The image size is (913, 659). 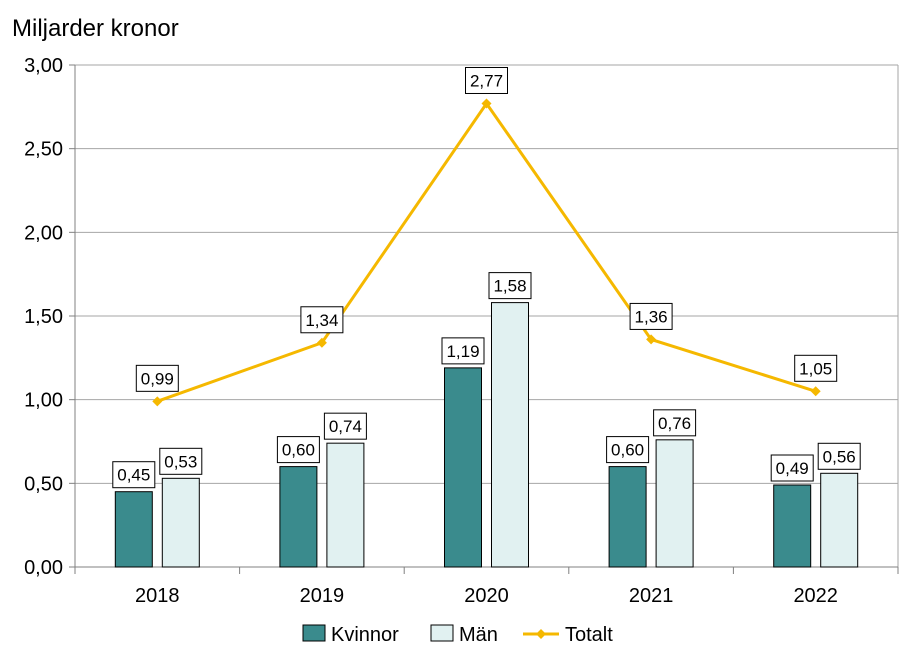 I want to click on x-tick-label: 2022, so click(x=815, y=596).